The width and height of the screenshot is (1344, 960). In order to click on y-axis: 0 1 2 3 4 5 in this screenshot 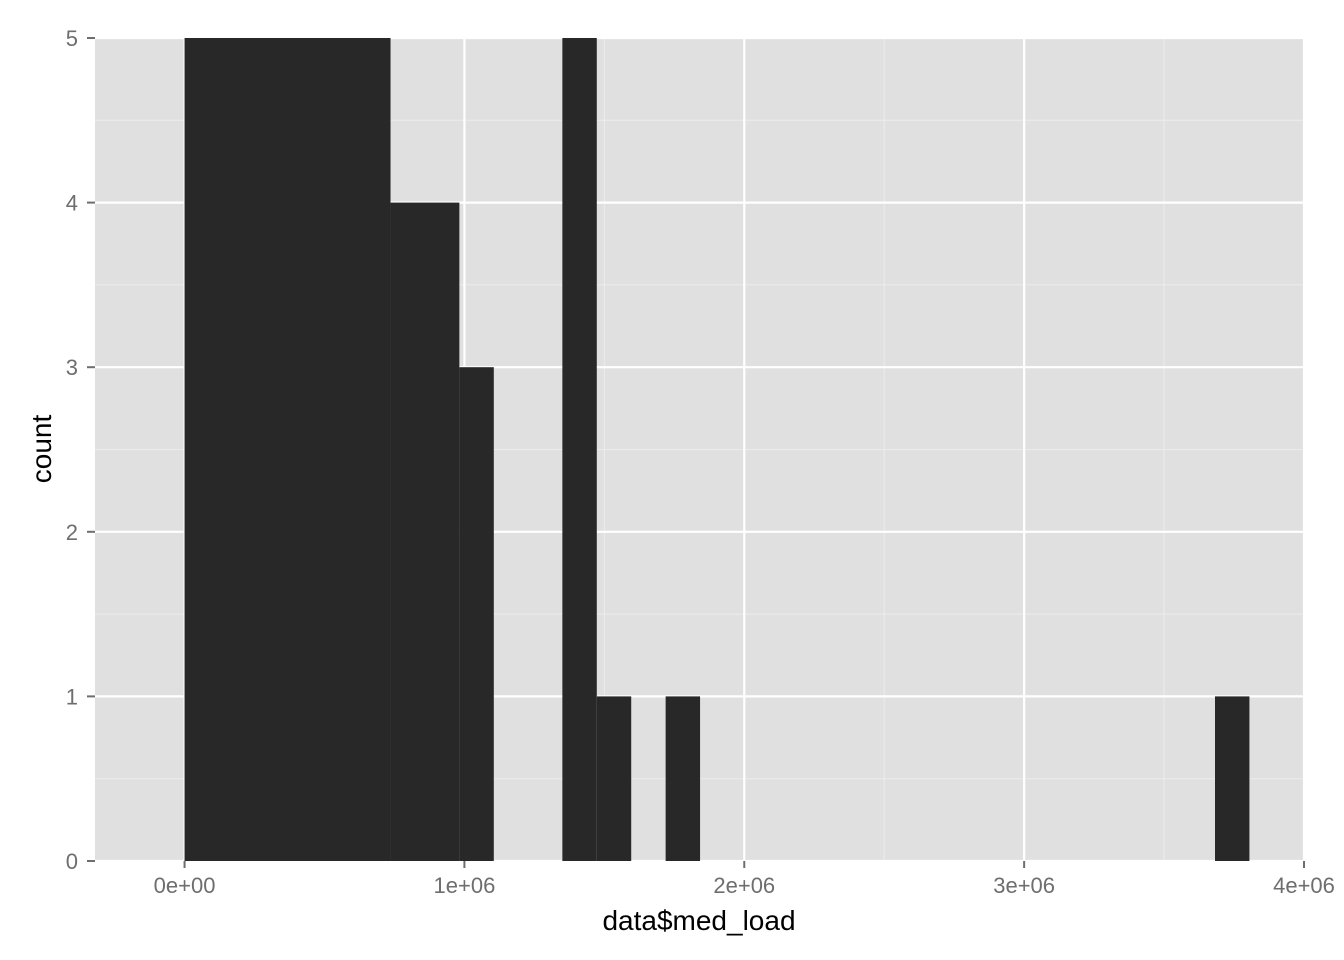, I will do `click(80, 450)`.